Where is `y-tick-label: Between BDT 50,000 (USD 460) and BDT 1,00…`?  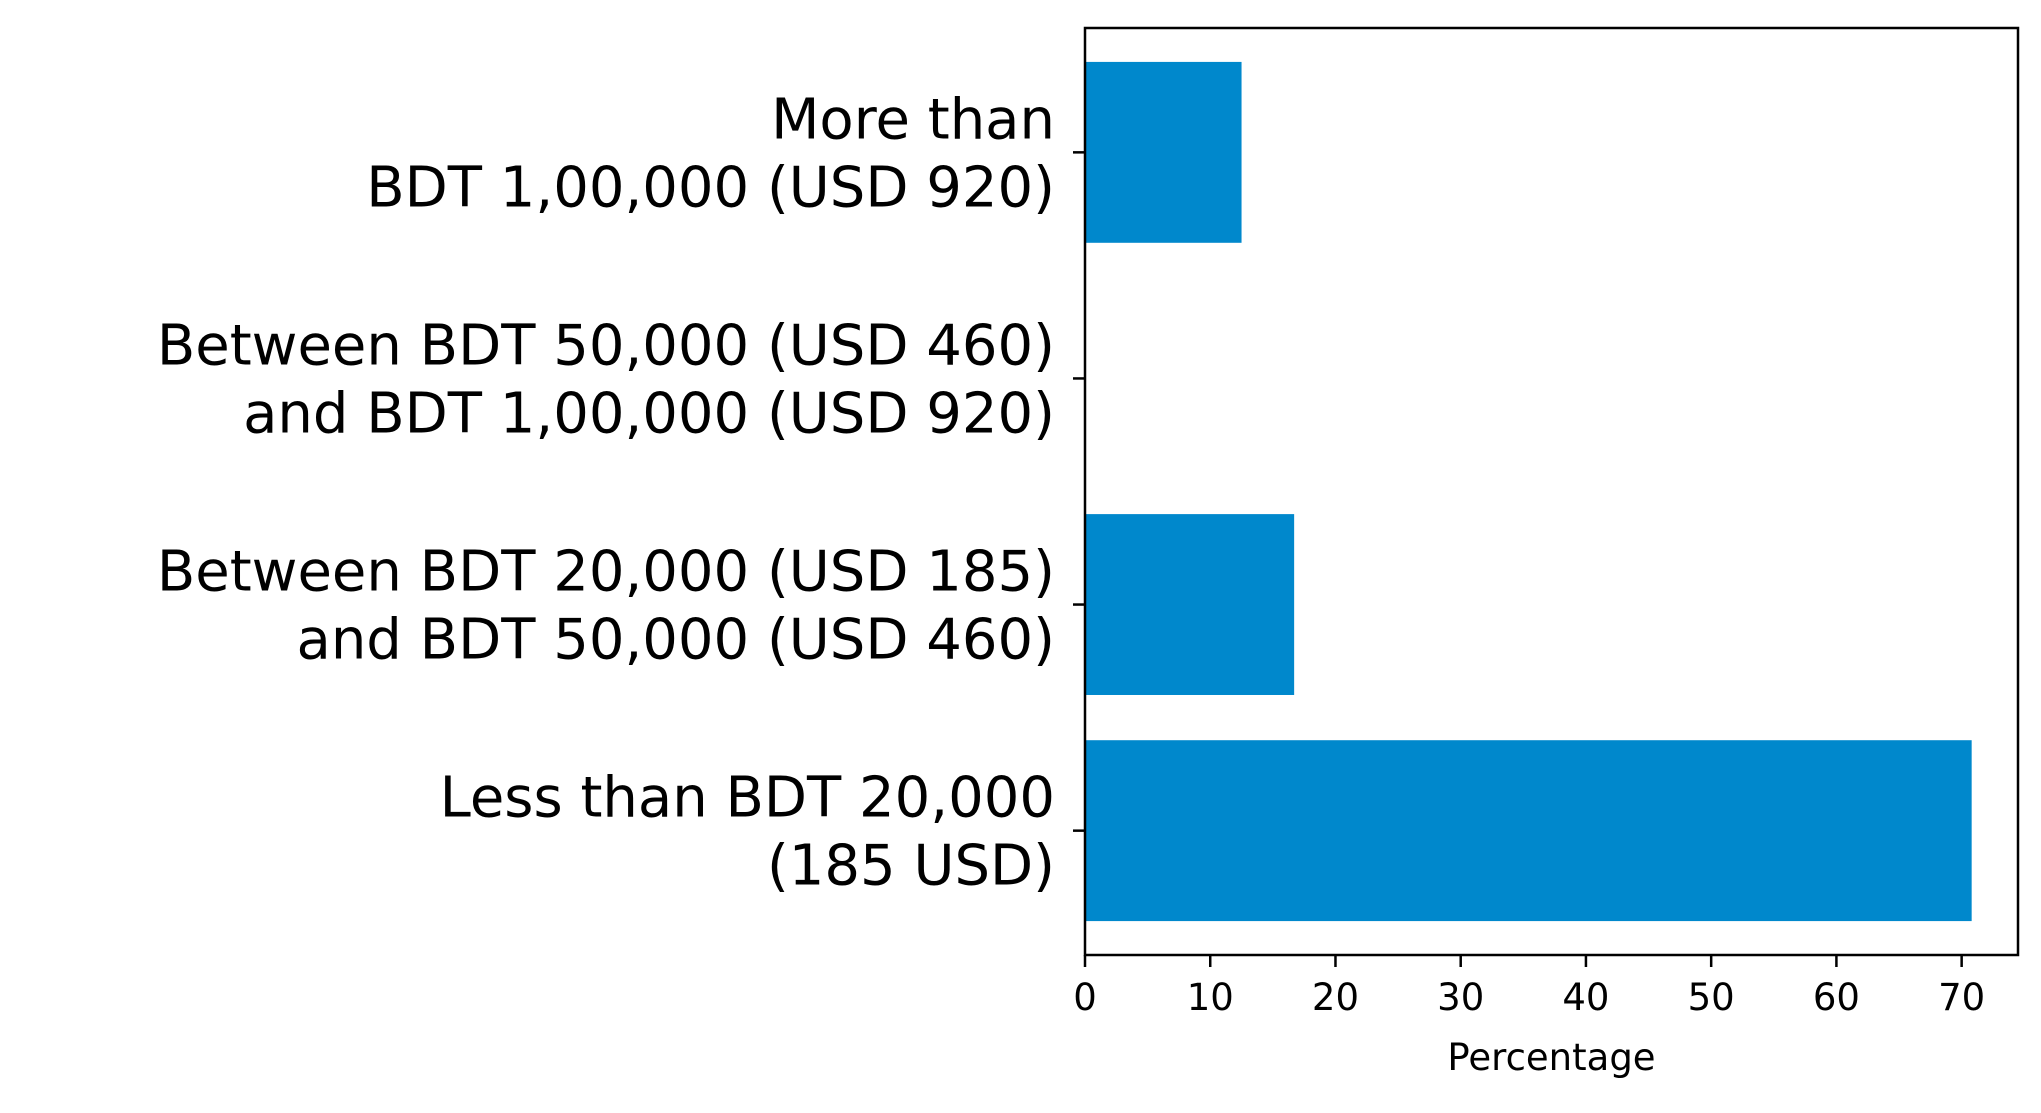 y-tick-label: Between BDT 50,000 (USD 460) and BDT 1,00… is located at coordinates (606, 379).